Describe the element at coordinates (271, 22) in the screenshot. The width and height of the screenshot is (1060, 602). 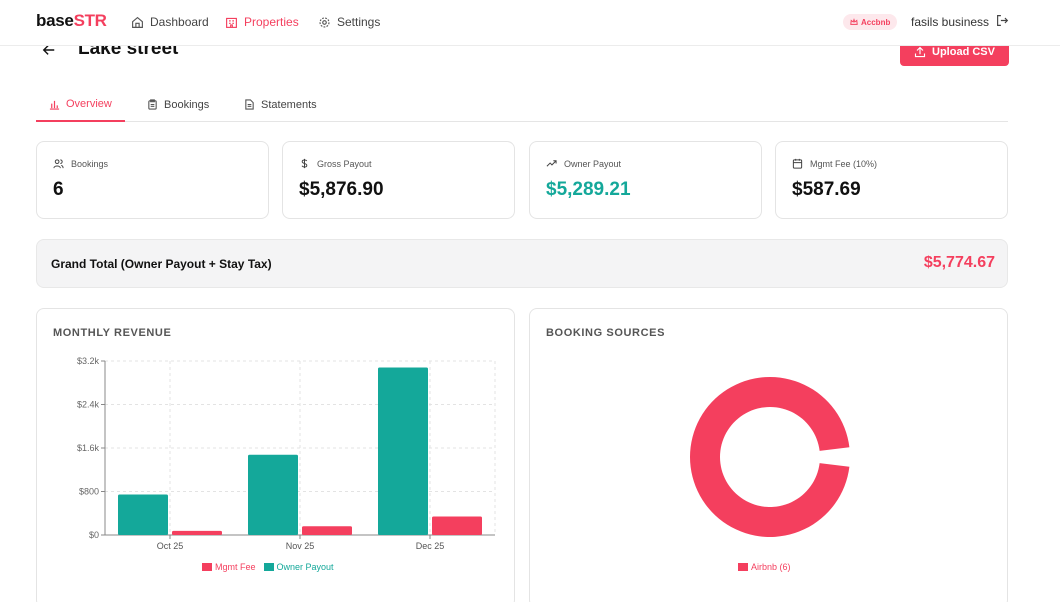
I see `nav-properties-label: Properties` at that location.